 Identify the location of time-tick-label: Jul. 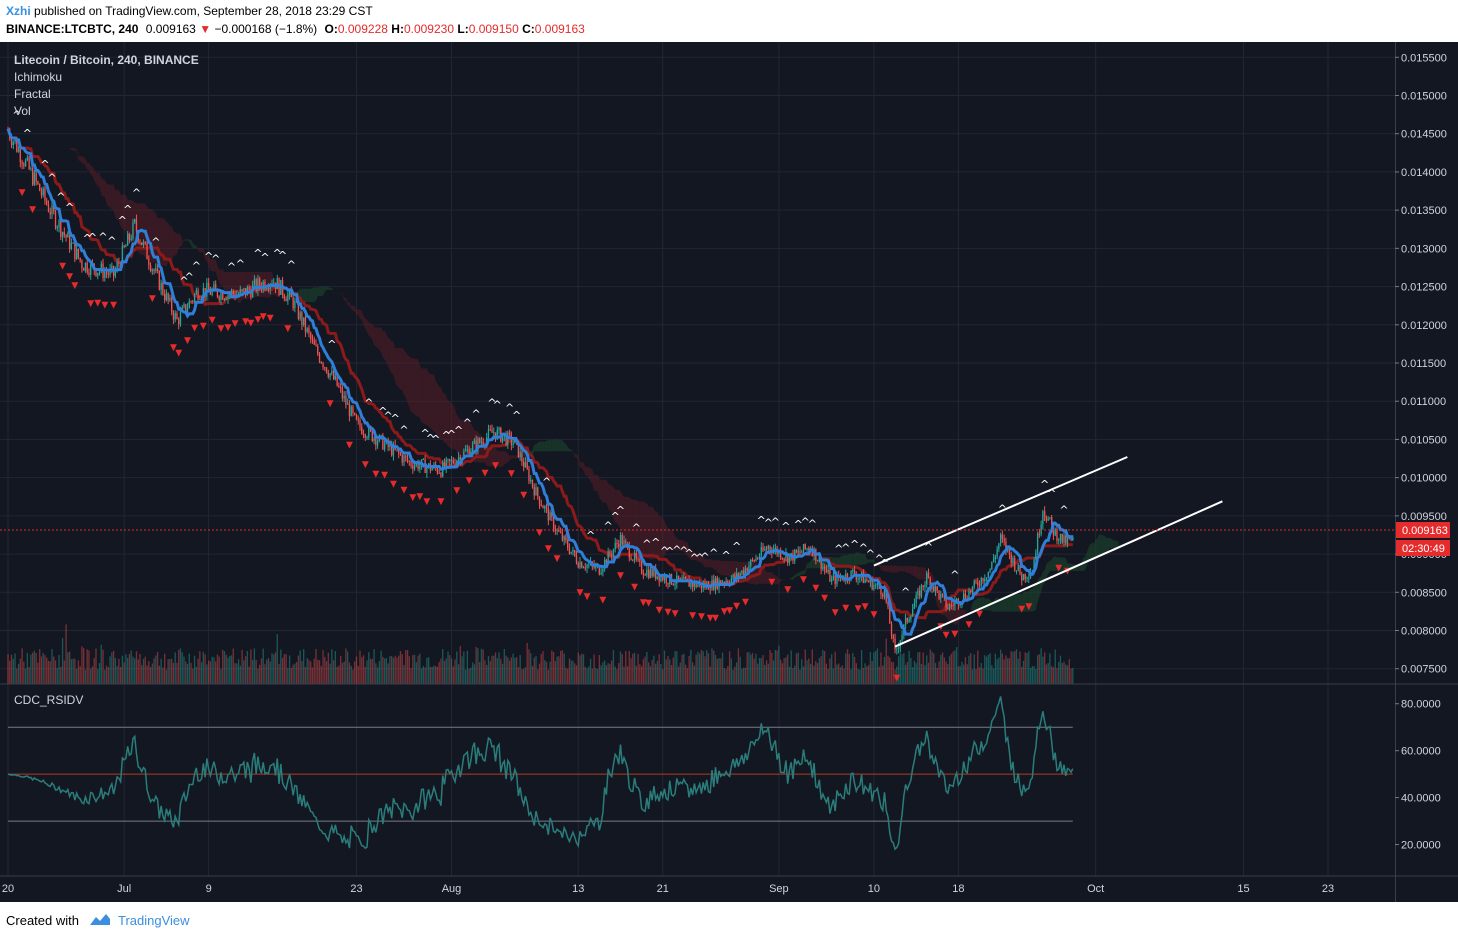
(124, 889).